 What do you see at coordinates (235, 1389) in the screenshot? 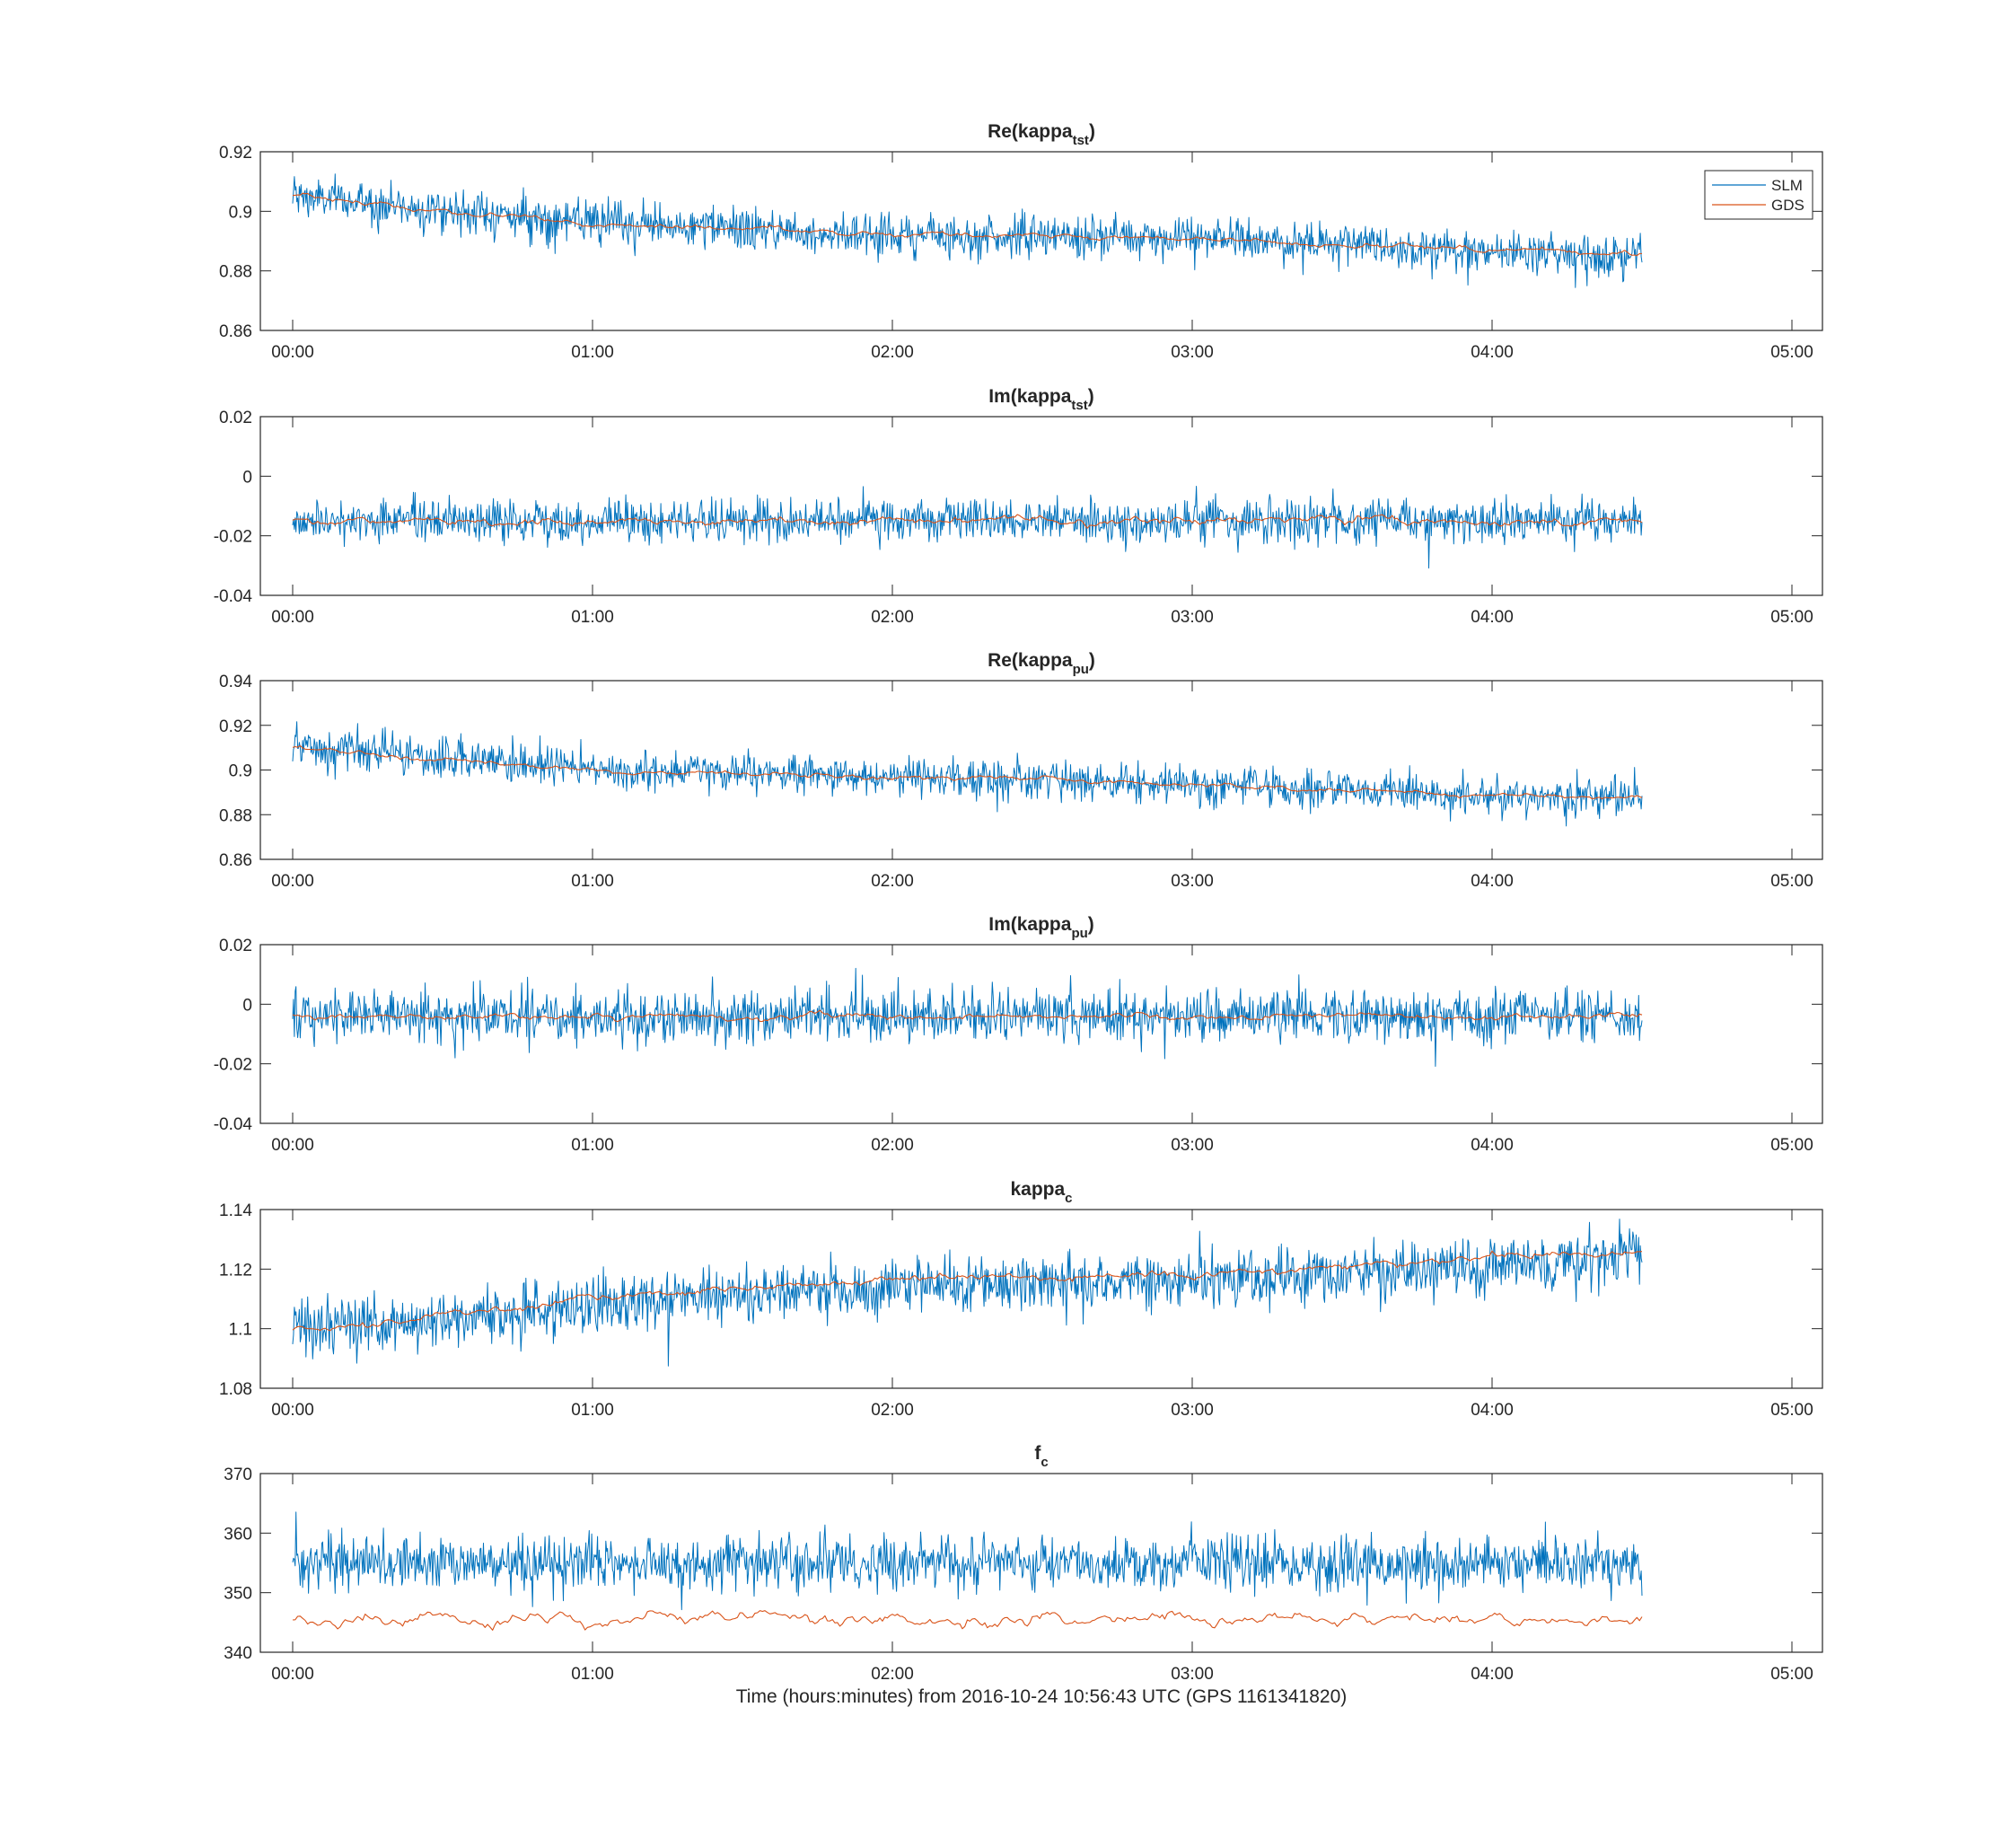
I see `y-tick-label: 1.08` at bounding box center [235, 1389].